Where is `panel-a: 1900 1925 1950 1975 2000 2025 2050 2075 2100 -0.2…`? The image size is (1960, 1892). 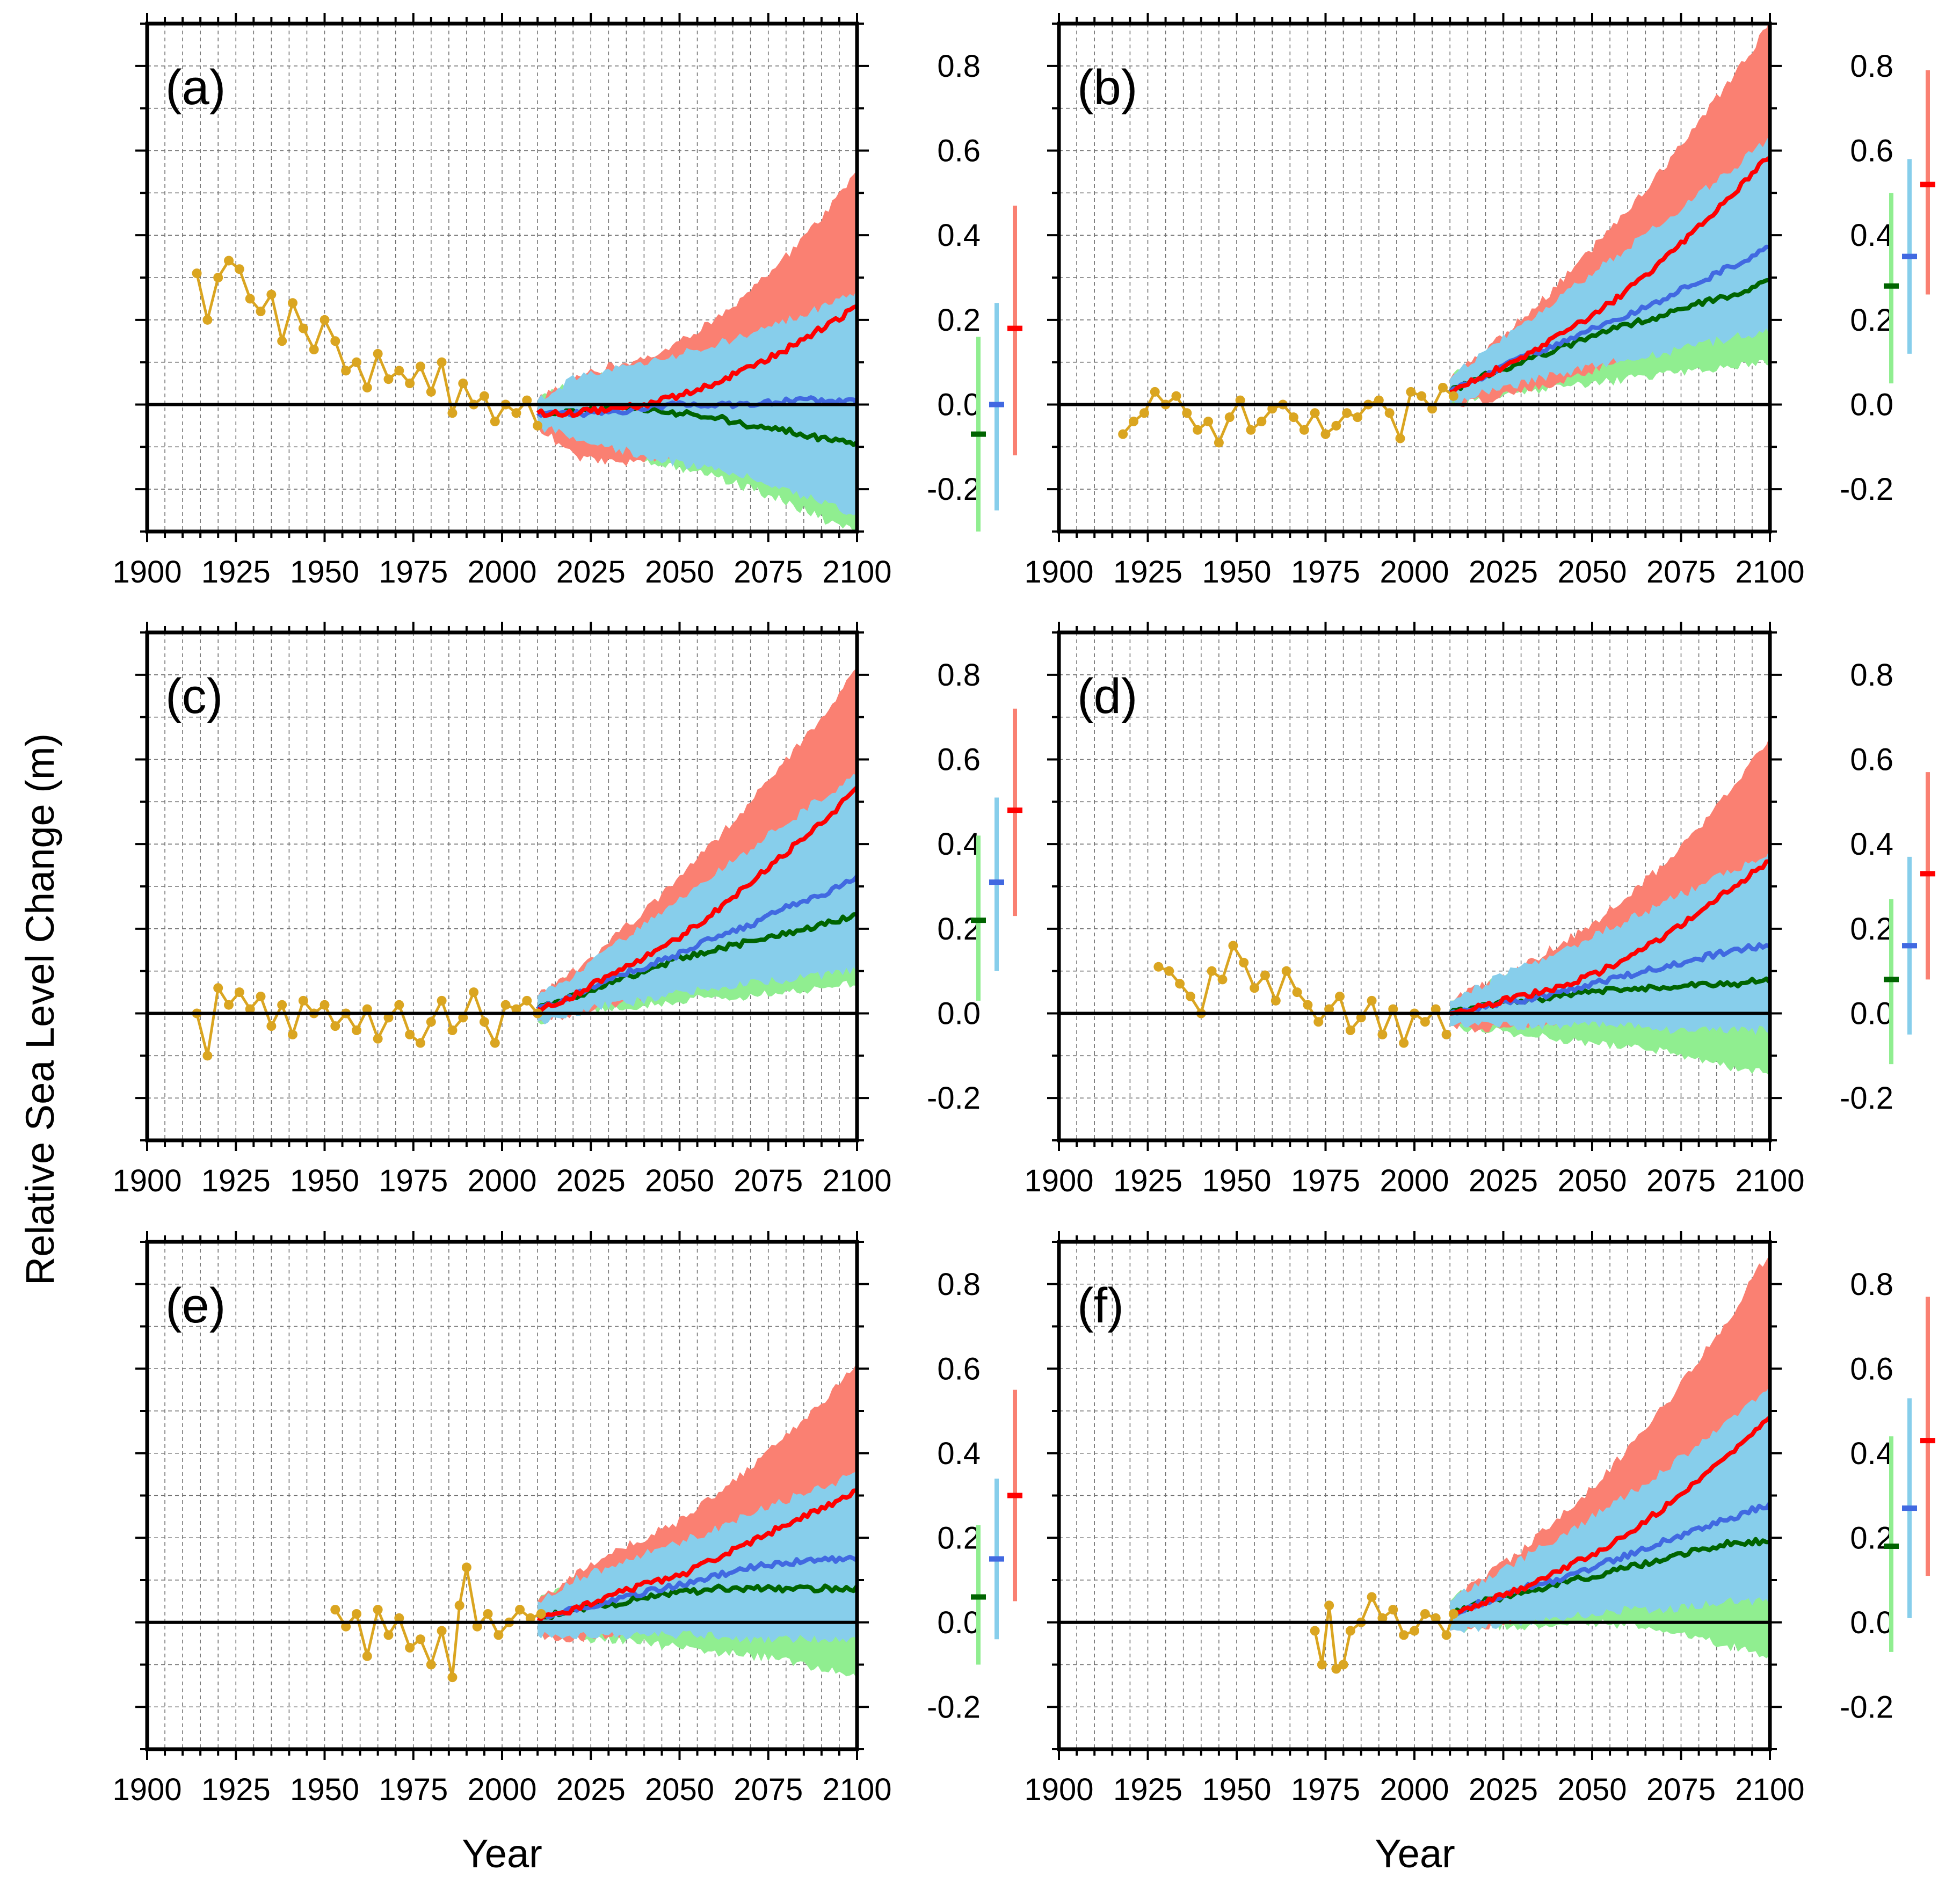
panel-a: 1900 1925 1950 1975 2000 2025 2050 2075 2100 -0.2… is located at coordinates (567, 301).